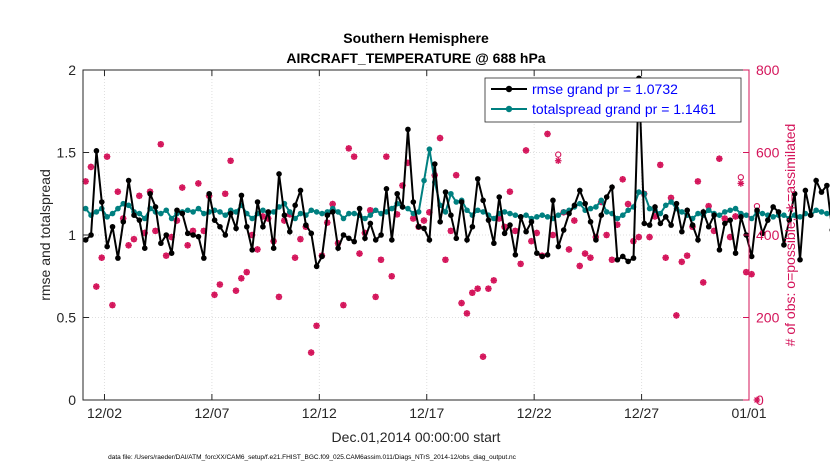 This screenshot has width=830, height=470. Describe the element at coordinates (415, 58) in the screenshot. I see `chart-subtitle: AIRCRAFT_TEMPERATURE @ 688 hPa` at that location.